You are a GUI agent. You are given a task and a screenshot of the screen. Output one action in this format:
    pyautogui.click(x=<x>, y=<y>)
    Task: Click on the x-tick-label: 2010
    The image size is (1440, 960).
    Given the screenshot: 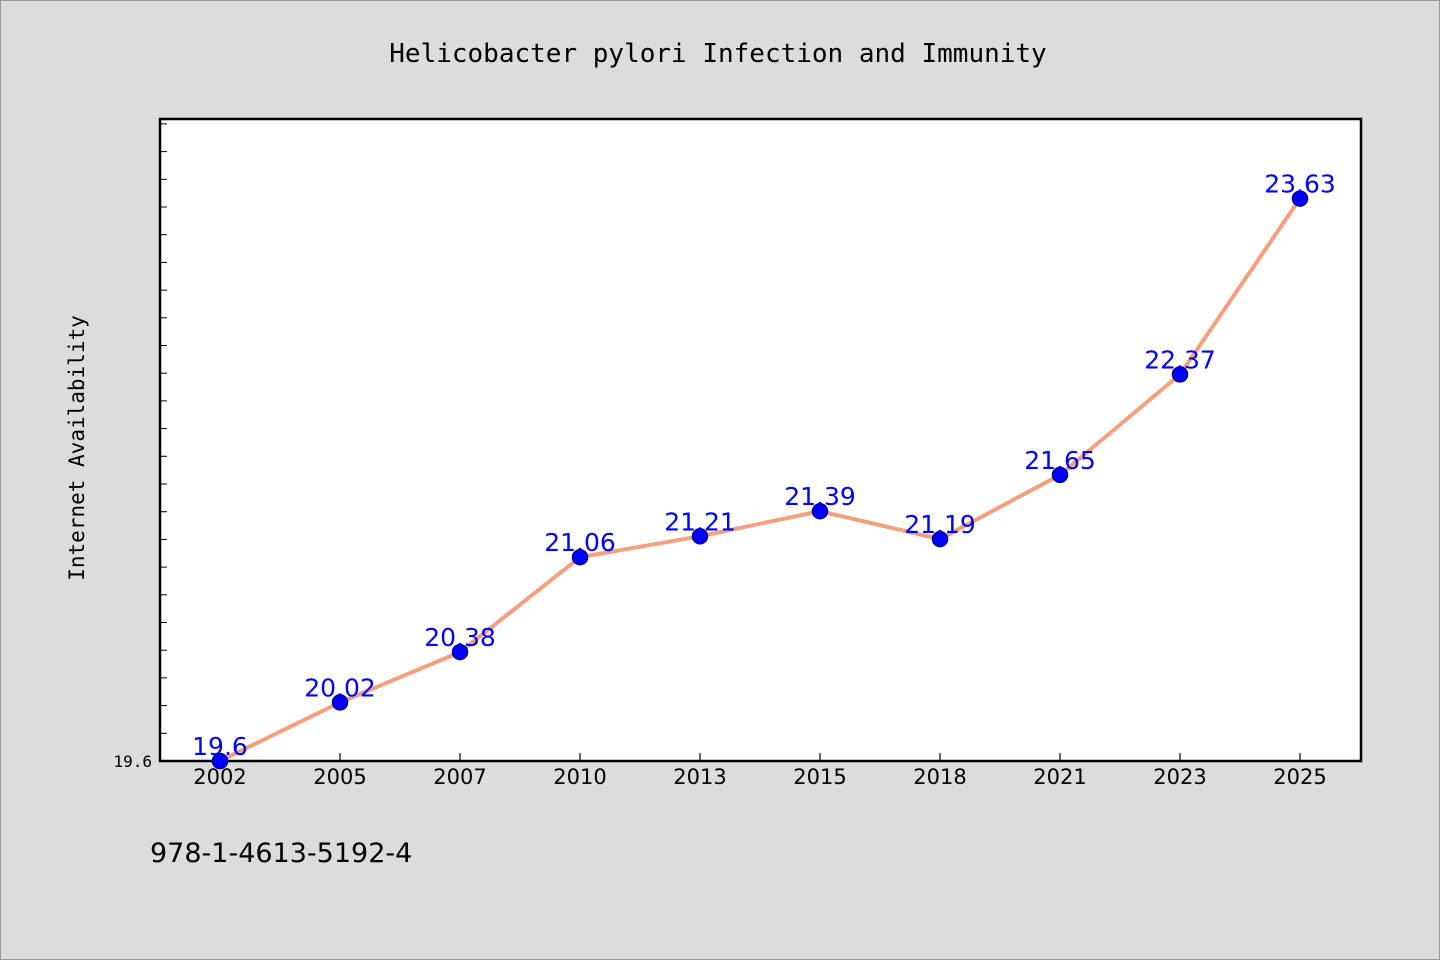 What is the action you would take?
    pyautogui.click(x=579, y=777)
    